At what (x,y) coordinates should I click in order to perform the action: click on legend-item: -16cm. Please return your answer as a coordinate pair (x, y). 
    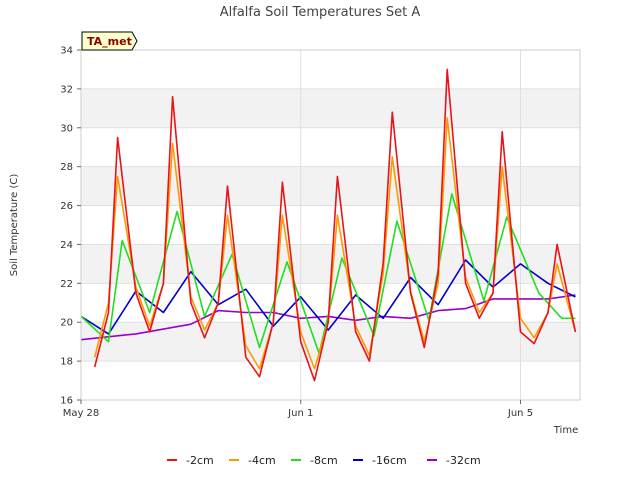
    Looking at the image, I should click on (380, 460).